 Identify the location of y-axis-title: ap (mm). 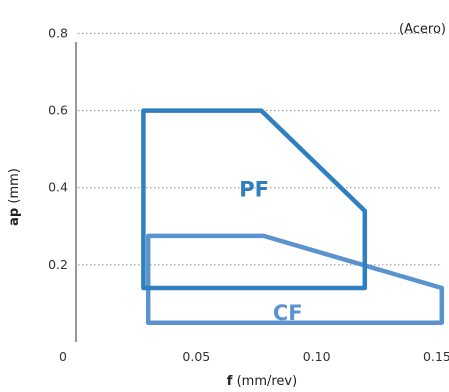
(14, 197).